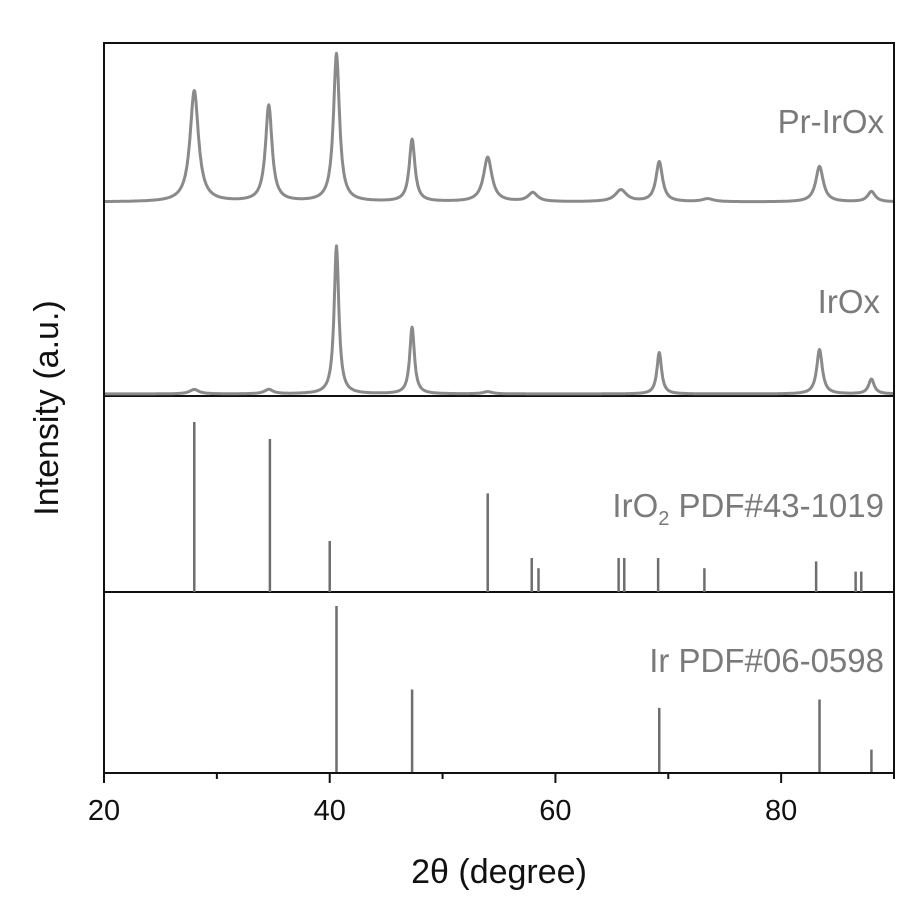 The height and width of the screenshot is (902, 918). I want to click on x-tick-label-20: 20, so click(104, 811).